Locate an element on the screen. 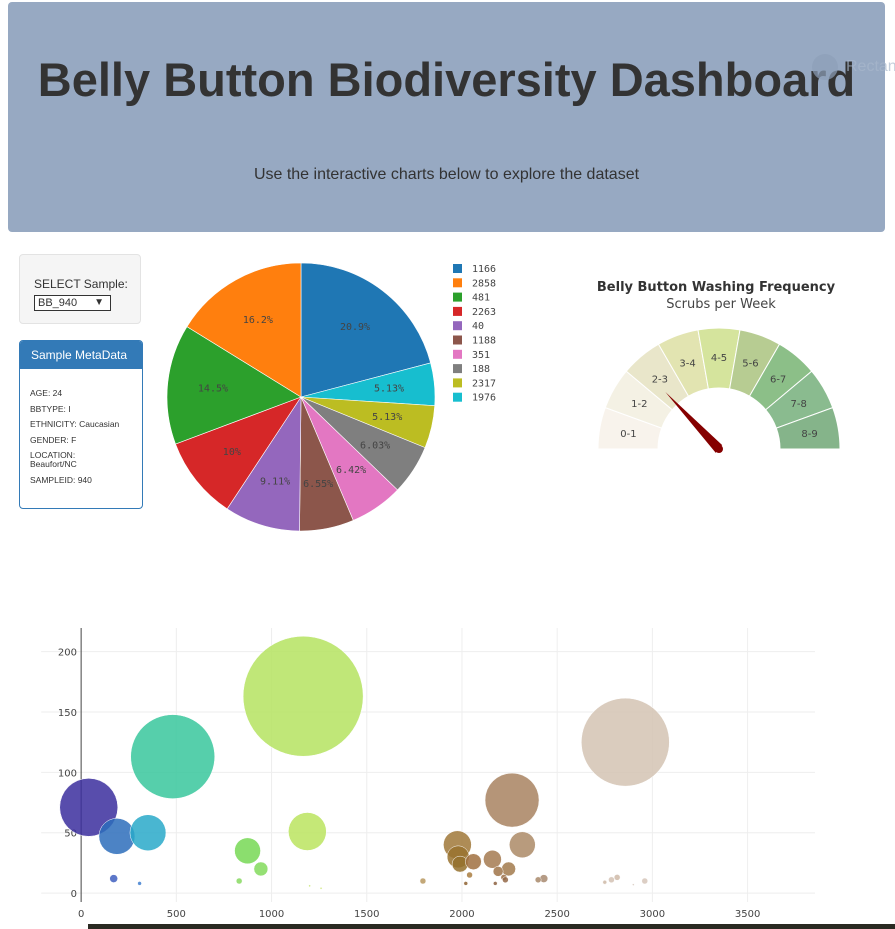 The height and width of the screenshot is (929, 895). metadata-gender: GENDER: F is located at coordinates (53, 439).